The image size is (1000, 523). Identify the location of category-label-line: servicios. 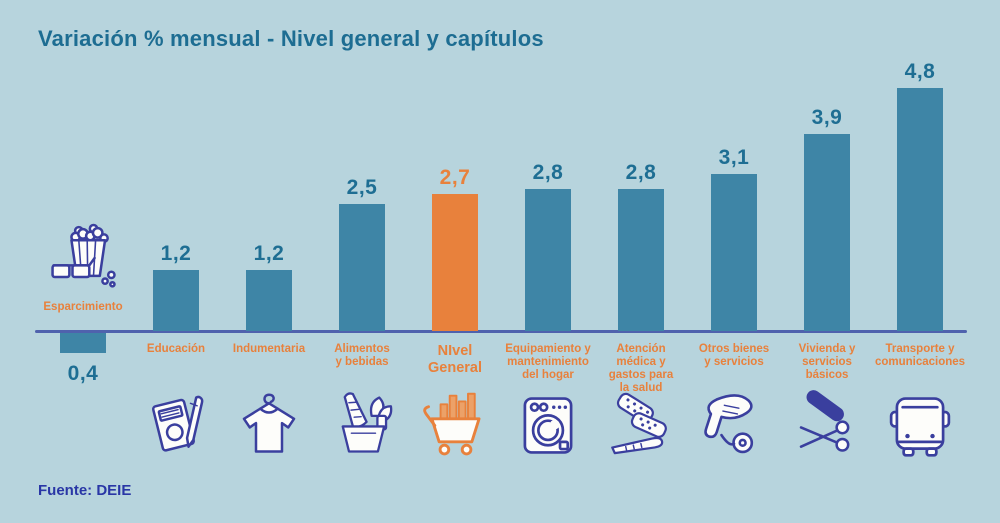
(827, 361).